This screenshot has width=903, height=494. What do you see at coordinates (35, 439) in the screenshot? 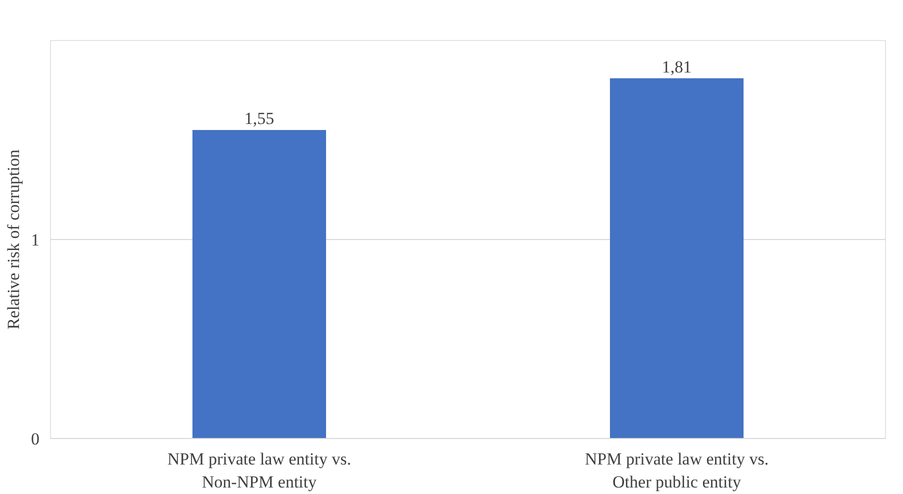
I see `y-tick-label: 0` at bounding box center [35, 439].